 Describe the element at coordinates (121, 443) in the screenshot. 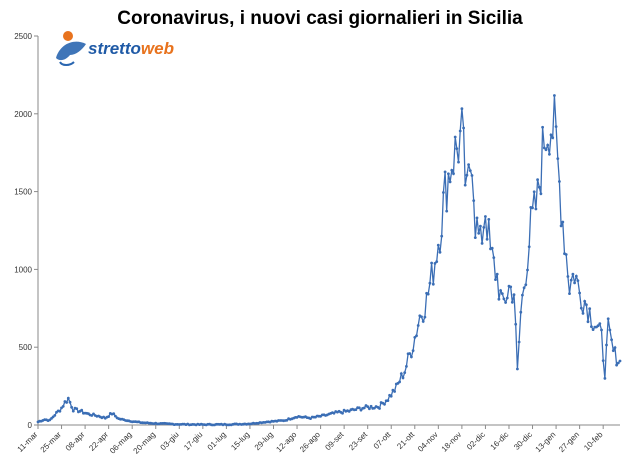

I see `x-tick-label: 06-mag` at that location.